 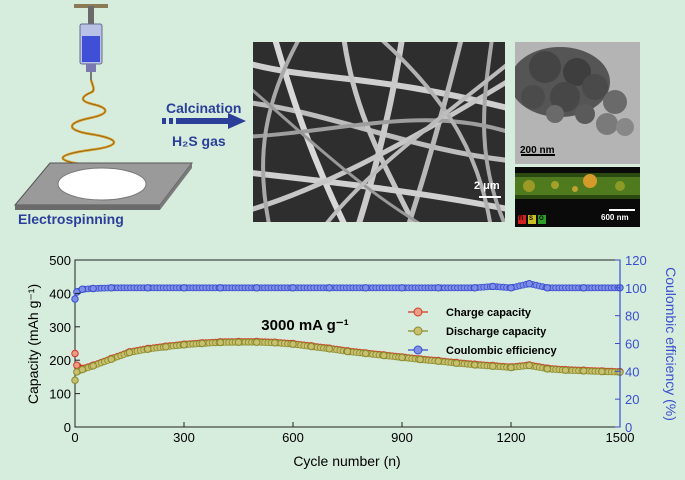 What do you see at coordinates (537, 150) in the screenshot?
I see `tem-scale-label: 200 nm` at bounding box center [537, 150].